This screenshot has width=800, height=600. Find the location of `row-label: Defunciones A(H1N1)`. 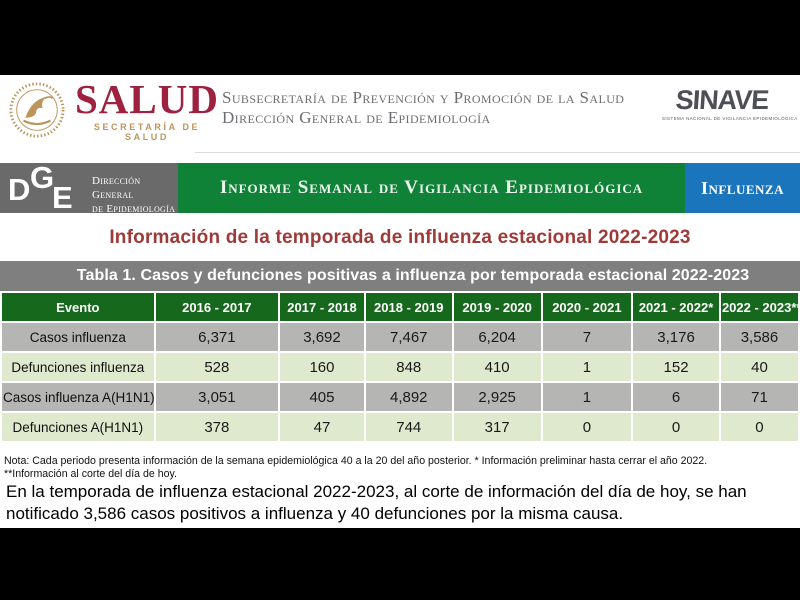

row-label: Defunciones A(H1N1) is located at coordinates (78, 427).